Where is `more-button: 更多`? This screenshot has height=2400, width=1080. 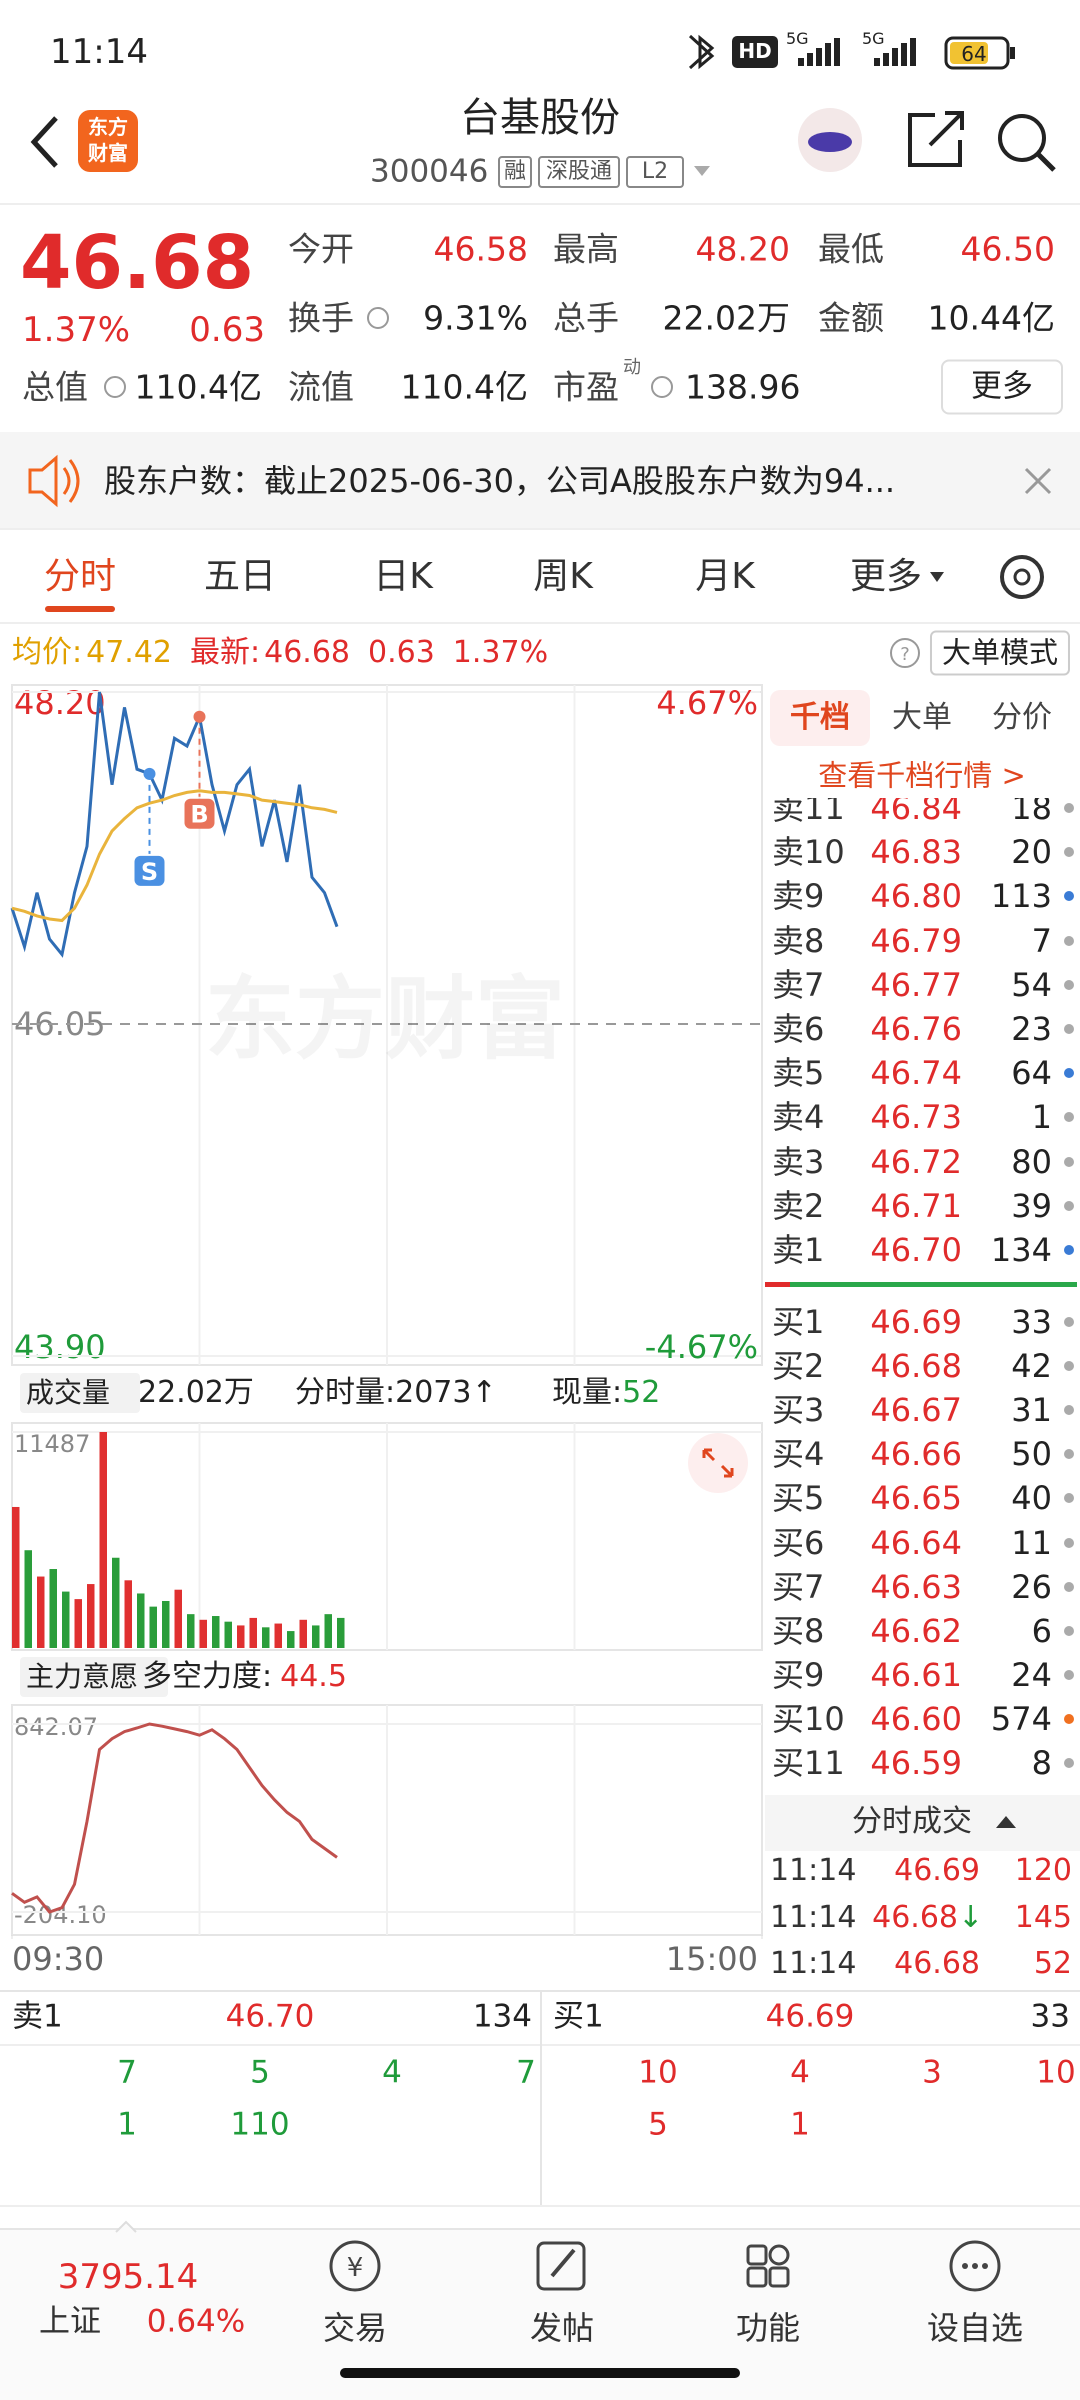 more-button: 更多 is located at coordinates (1002, 387).